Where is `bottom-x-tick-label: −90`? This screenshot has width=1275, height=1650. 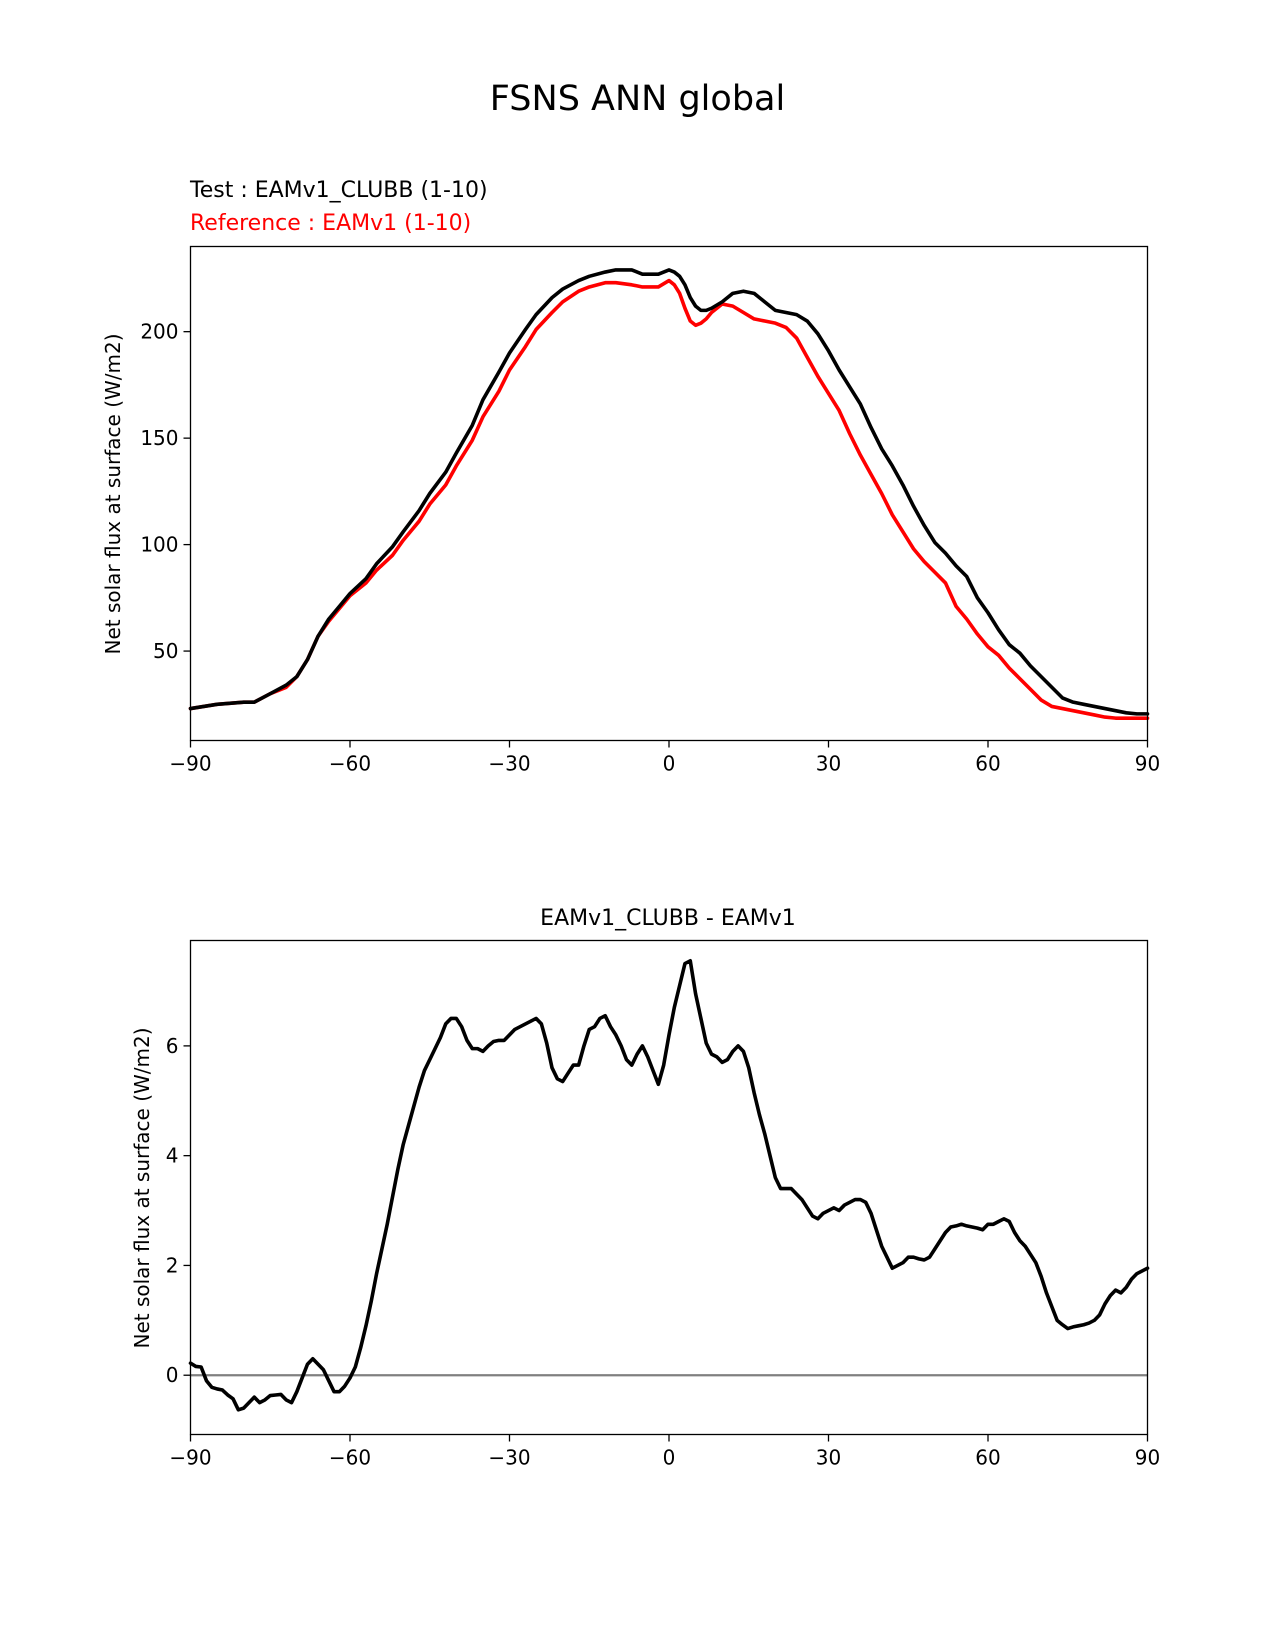
bottom-x-tick-label: −90 is located at coordinates (190, 1458).